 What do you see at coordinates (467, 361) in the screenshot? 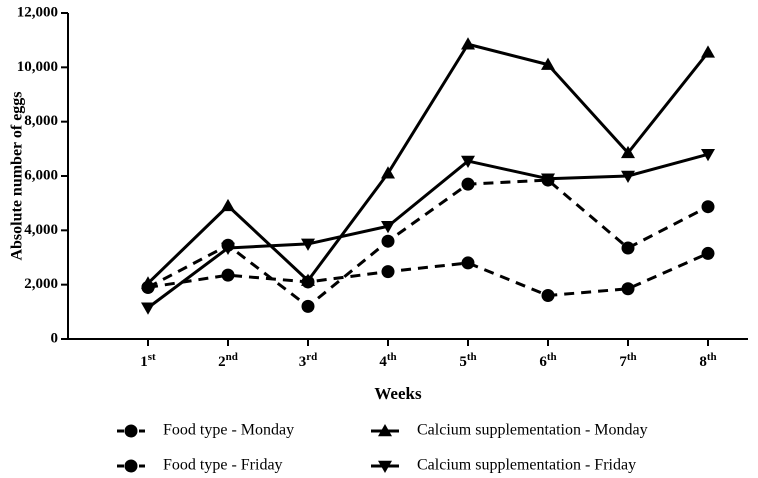
I see `x-tick-label: 5th` at bounding box center [467, 361].